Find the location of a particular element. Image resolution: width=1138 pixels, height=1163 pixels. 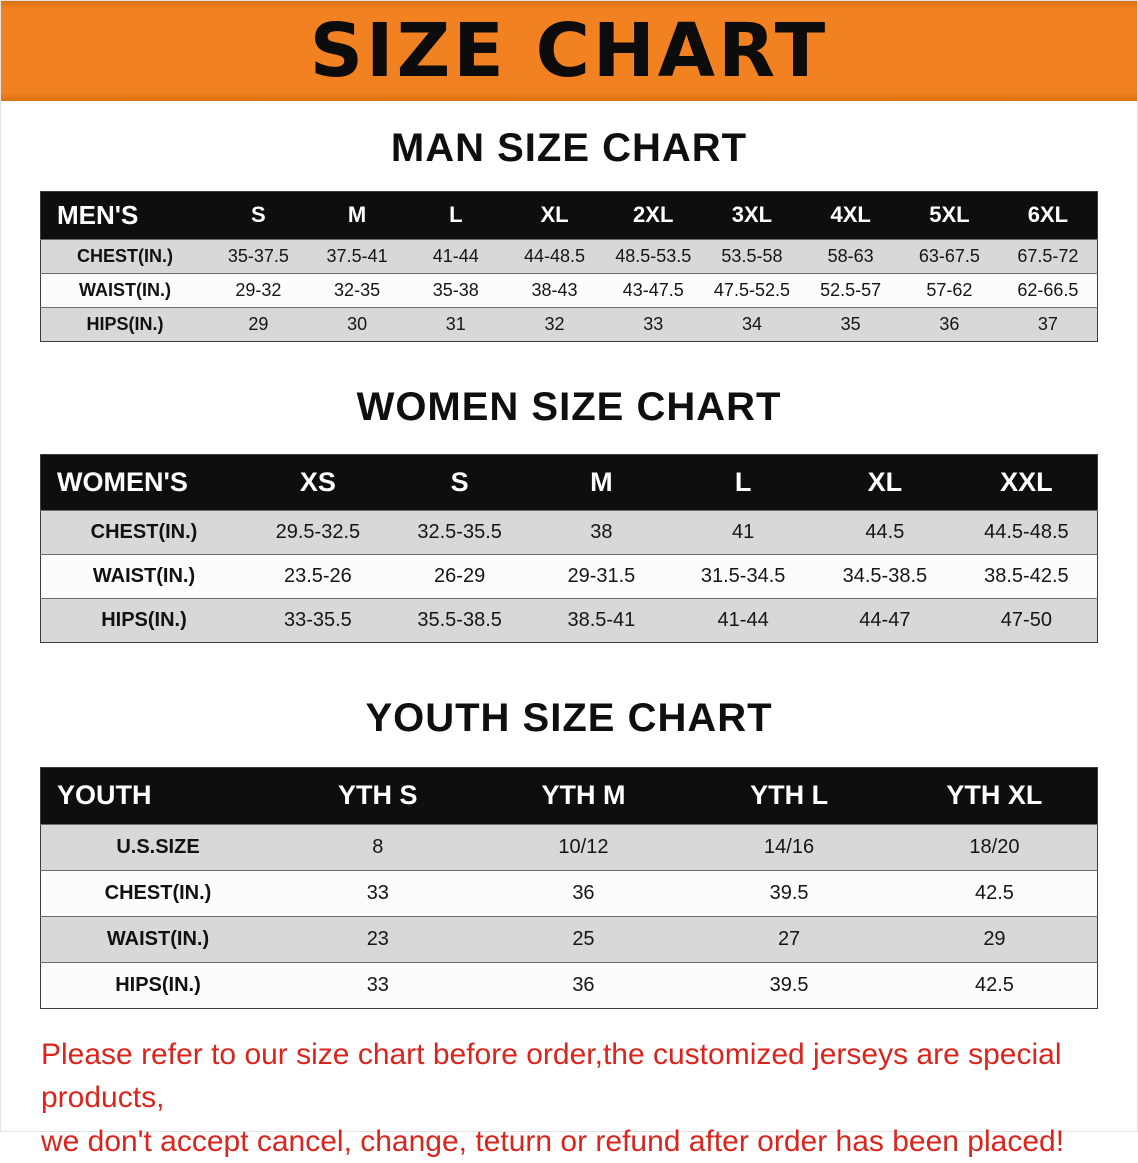

table-row: HIPS(IN.) 33 36 39.5 42.5 is located at coordinates (569, 985).